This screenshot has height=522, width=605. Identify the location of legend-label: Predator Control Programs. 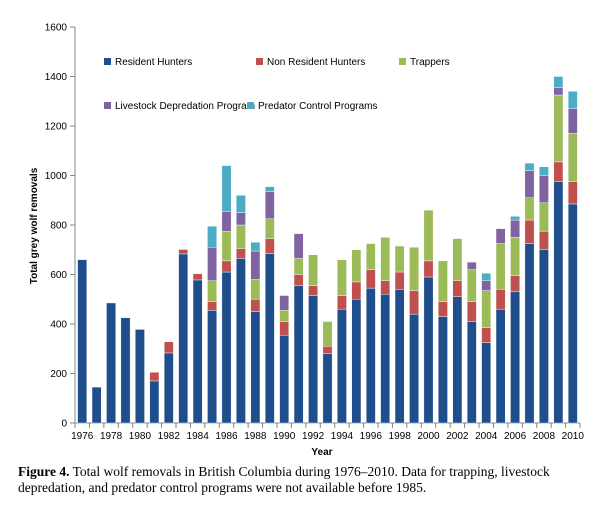
(318, 106).